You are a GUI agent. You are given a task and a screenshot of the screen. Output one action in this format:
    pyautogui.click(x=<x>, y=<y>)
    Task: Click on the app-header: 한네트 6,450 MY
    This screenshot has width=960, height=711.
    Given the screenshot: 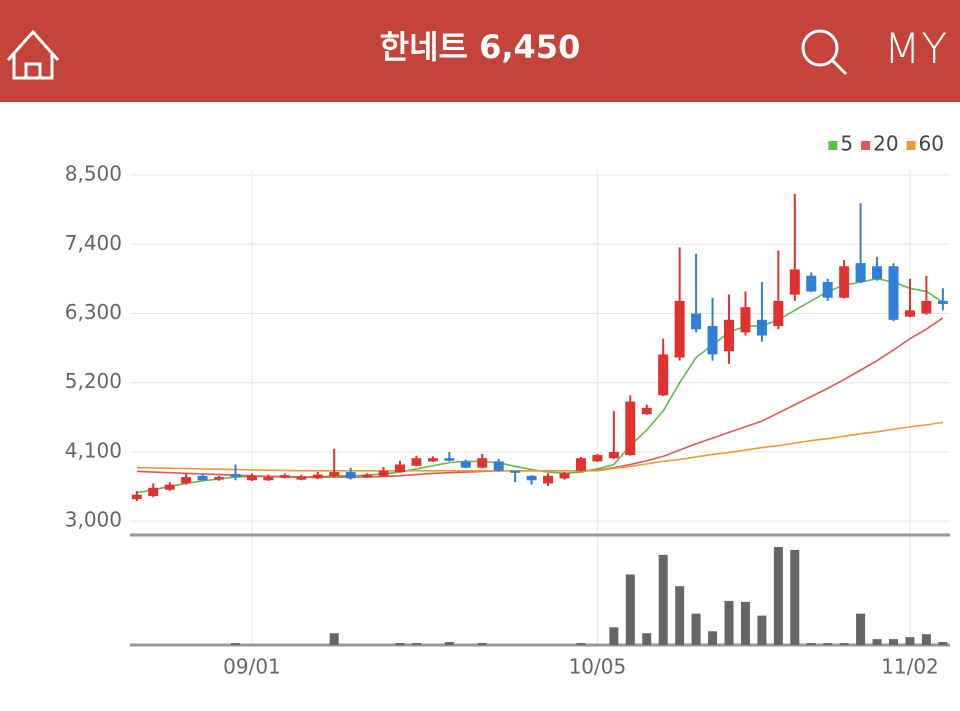 What is the action you would take?
    pyautogui.click(x=480, y=51)
    